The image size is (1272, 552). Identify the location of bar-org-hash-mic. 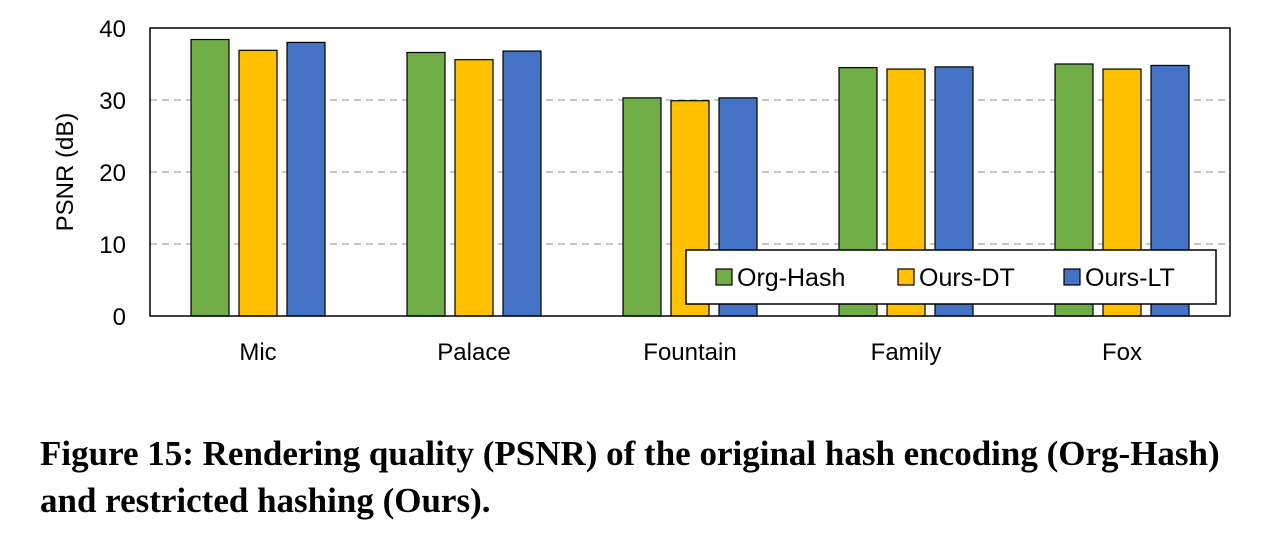
(210, 177).